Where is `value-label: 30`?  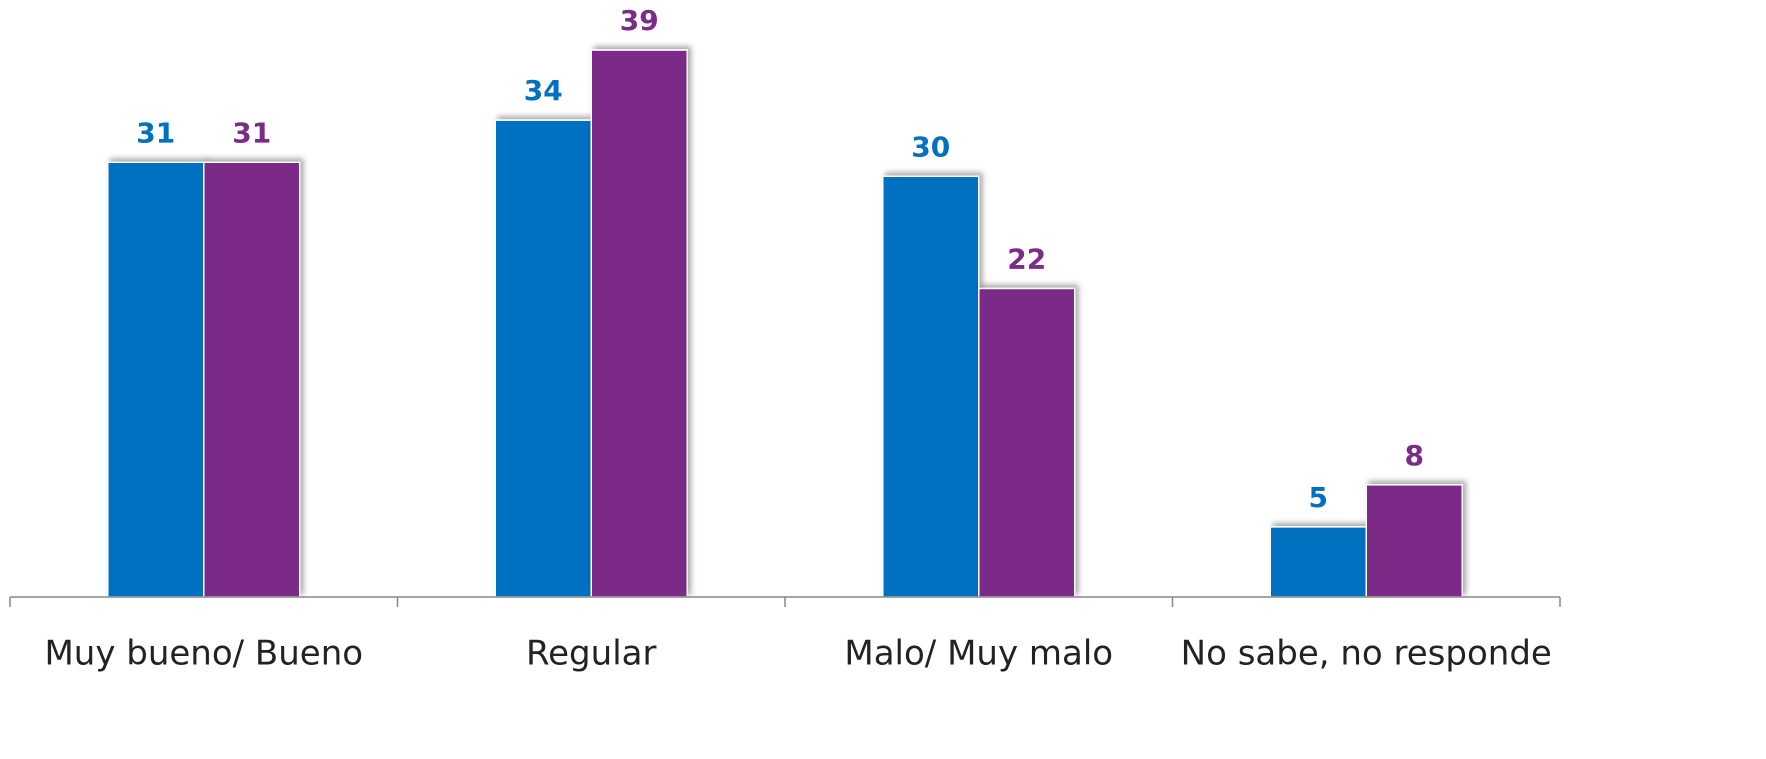
value-label: 30 is located at coordinates (930, 146).